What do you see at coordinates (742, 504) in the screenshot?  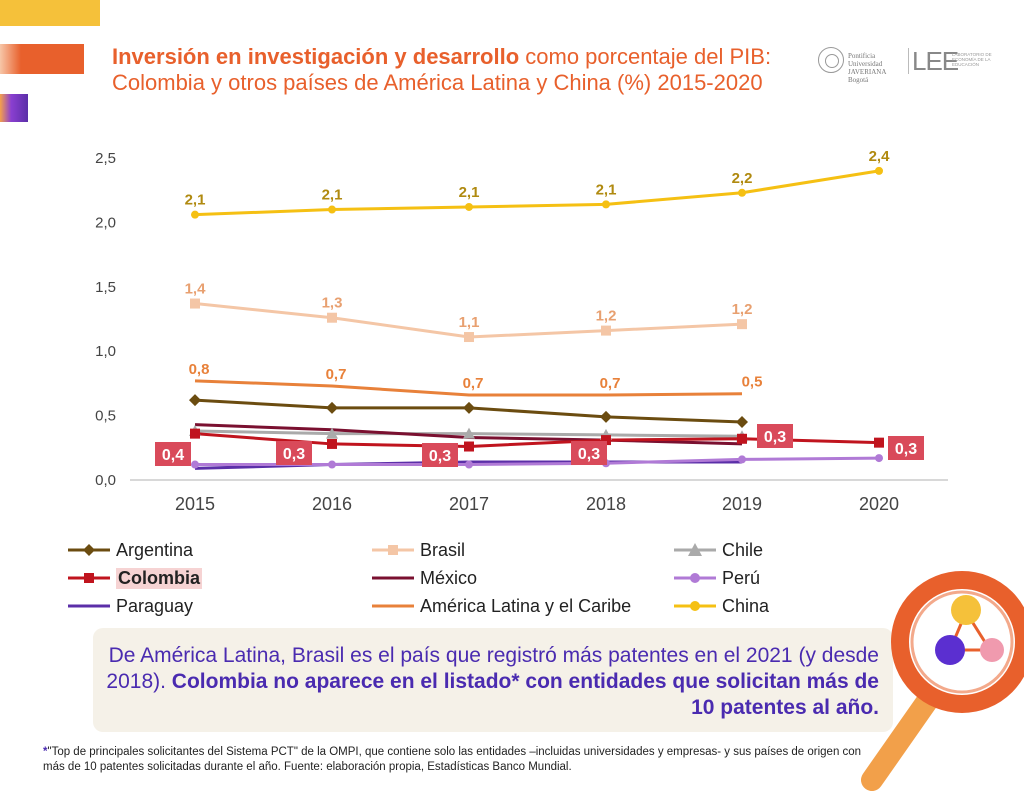 I see `x-tick-label: 2019` at bounding box center [742, 504].